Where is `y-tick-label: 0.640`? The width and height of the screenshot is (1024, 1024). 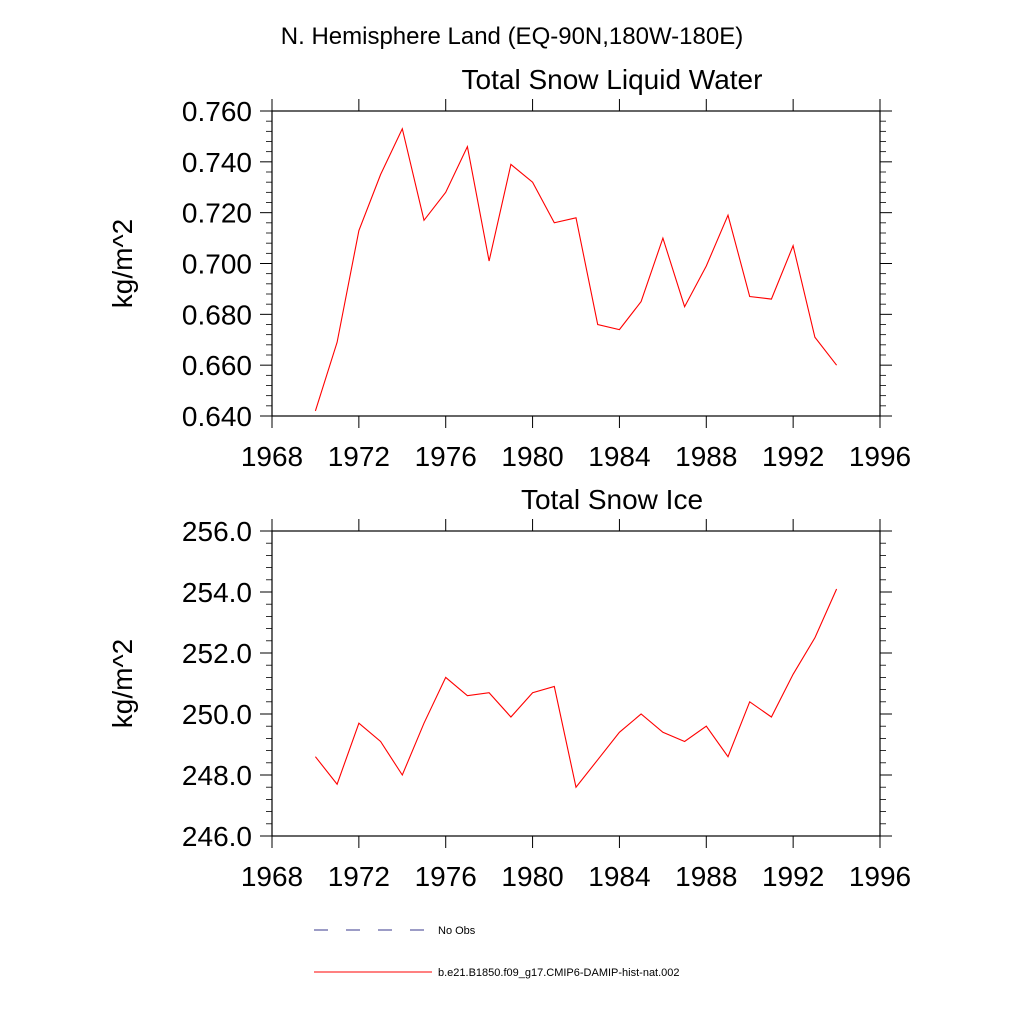 y-tick-label: 0.640 is located at coordinates (217, 416).